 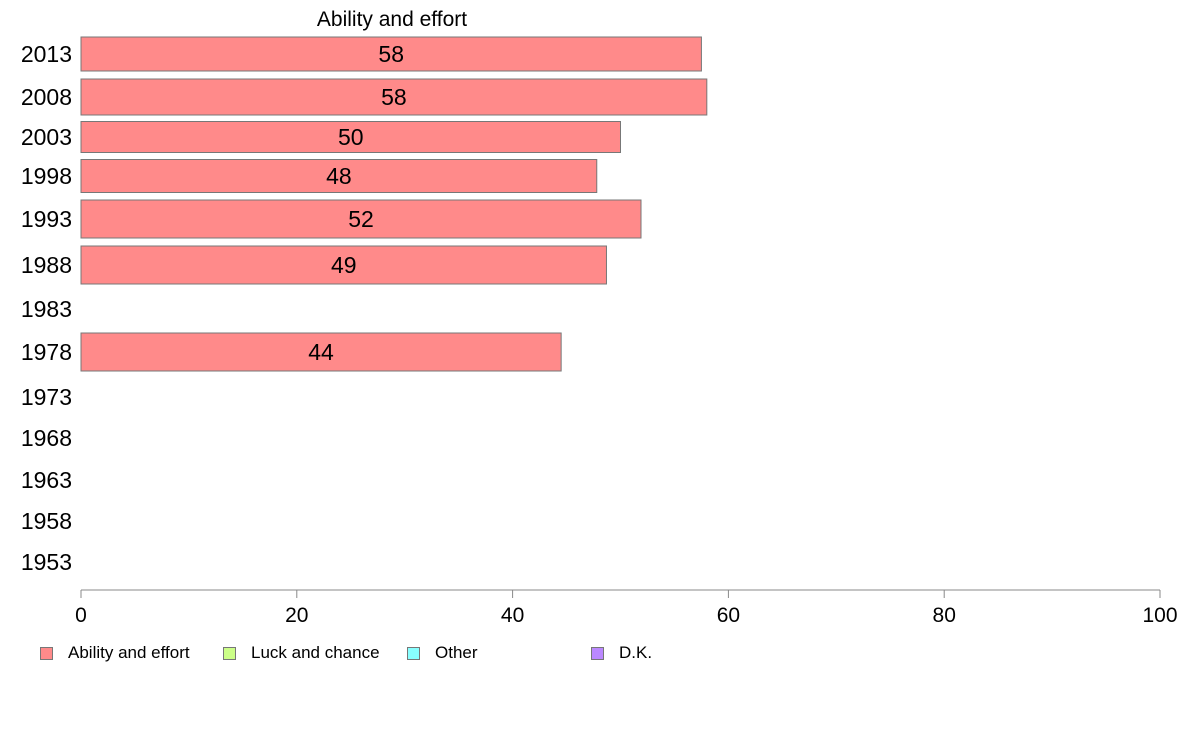 I want to click on y-tick-label: 1973, so click(x=46, y=397).